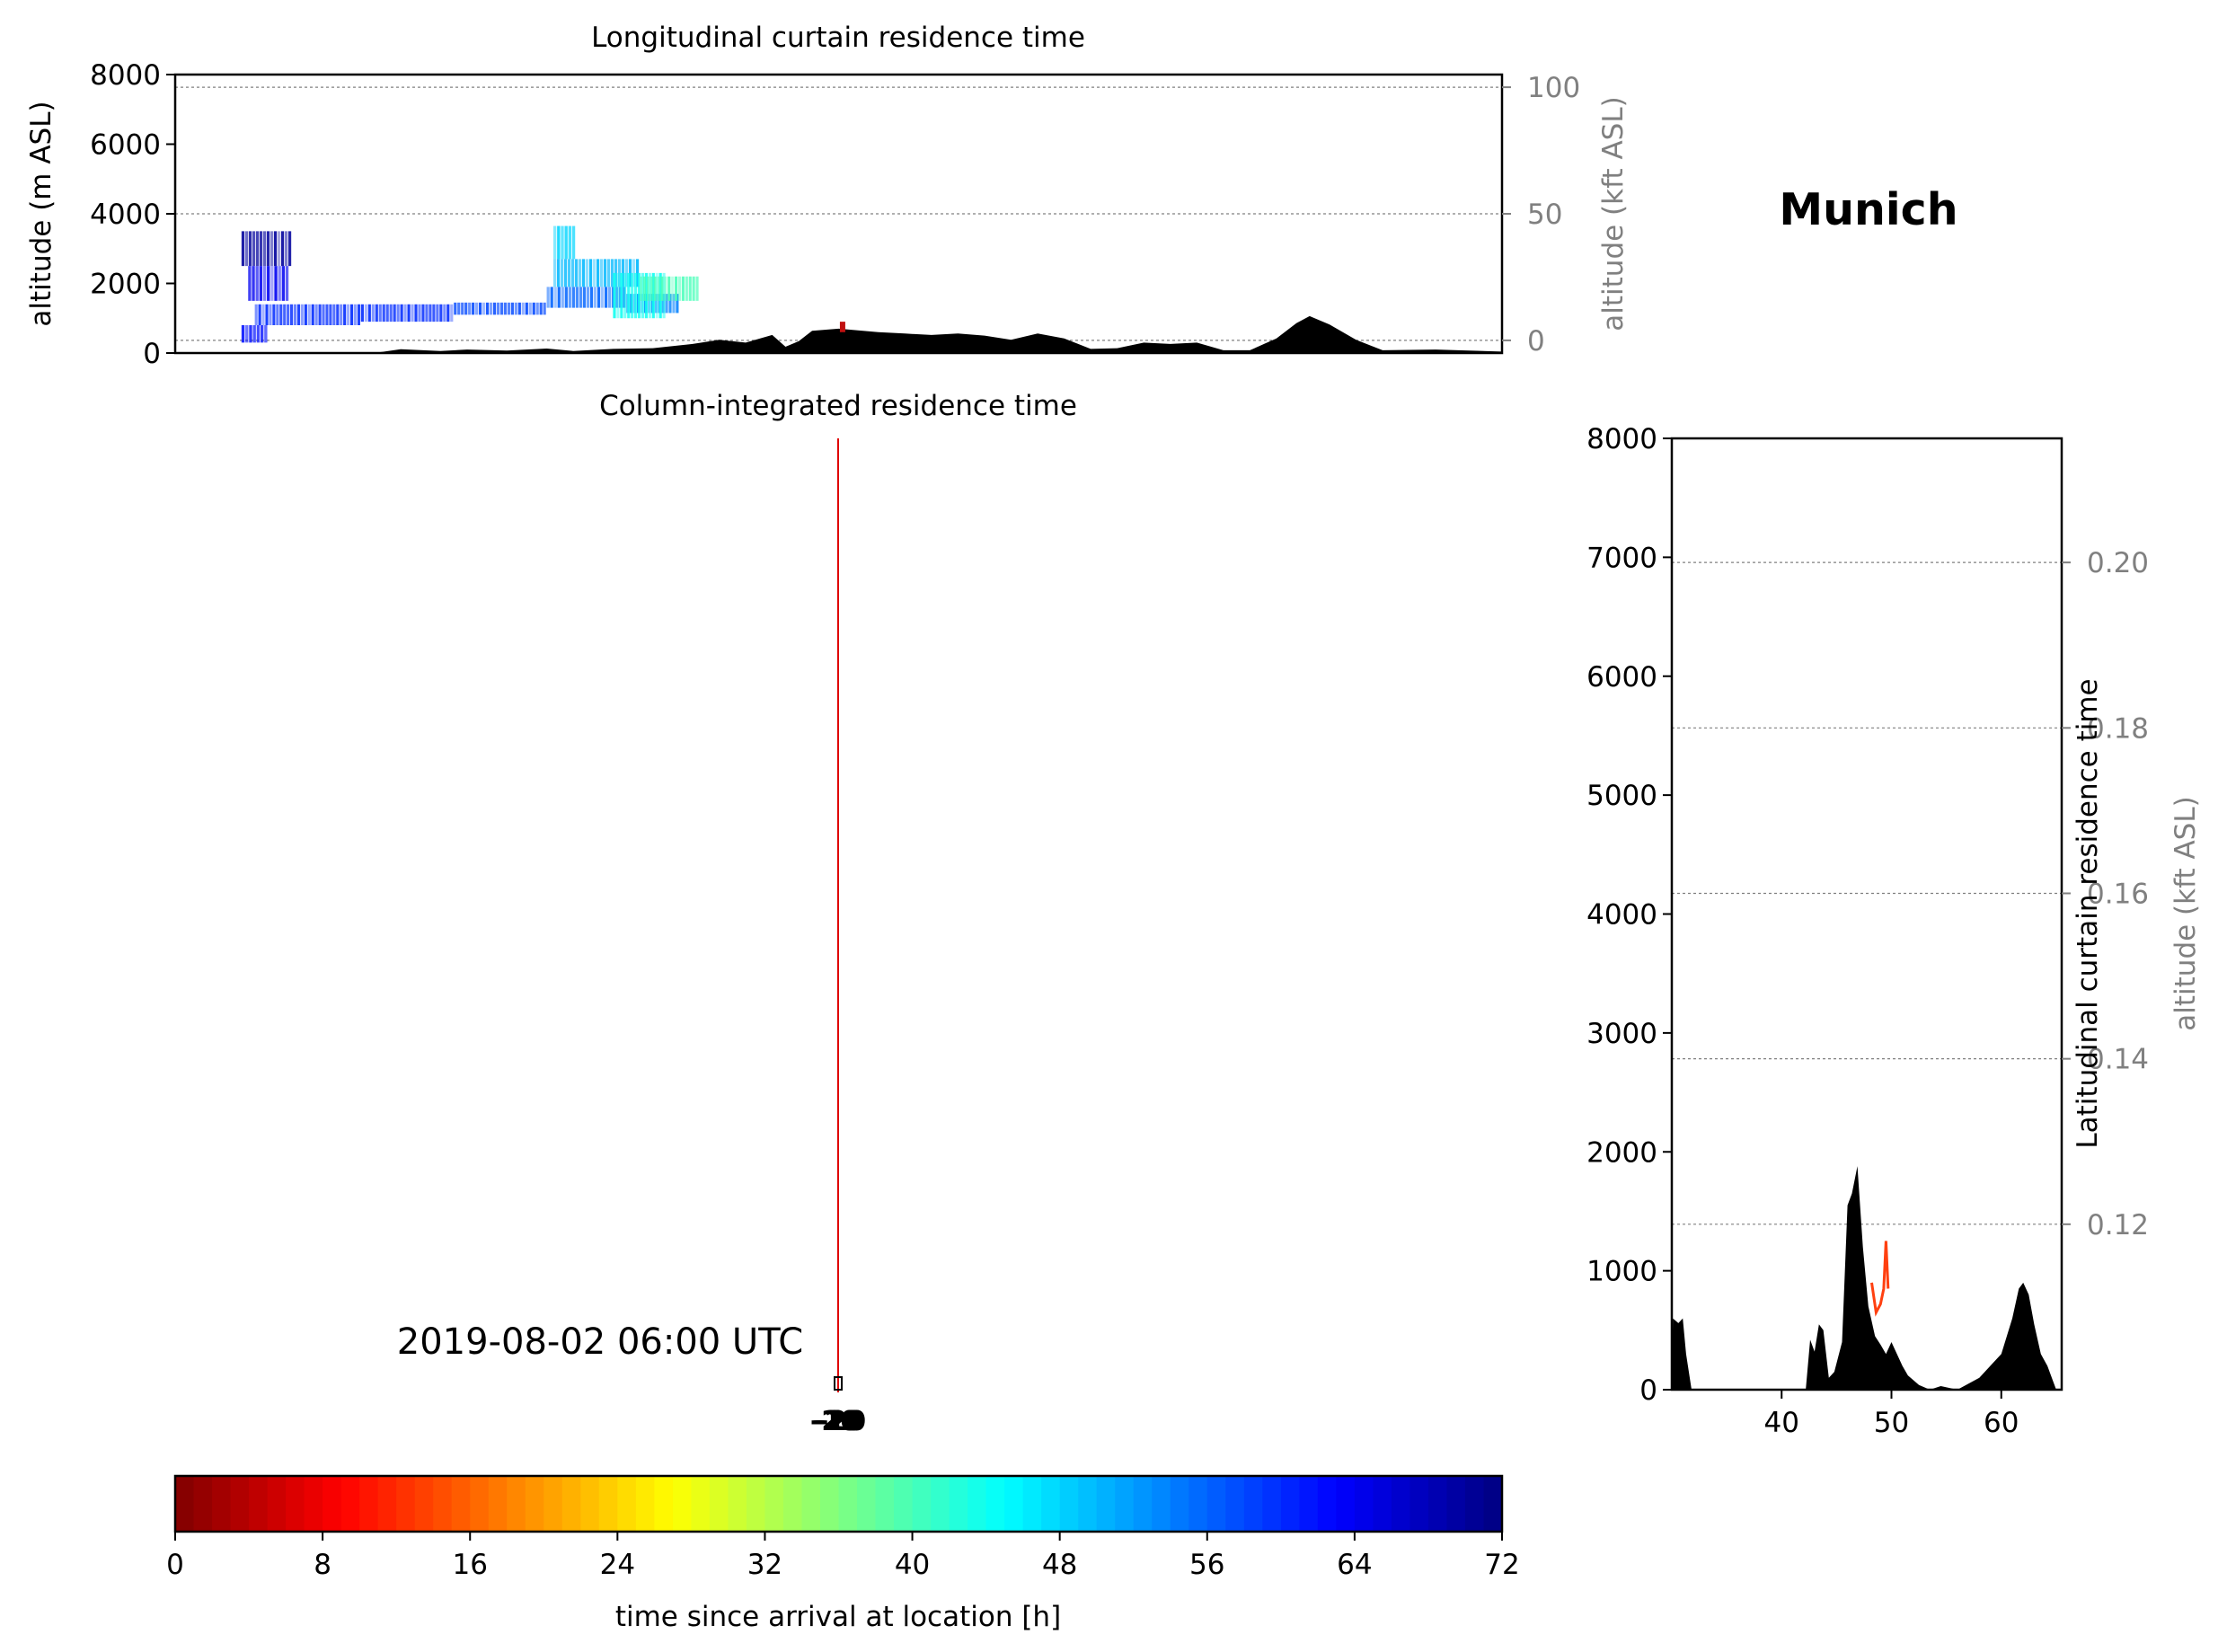 The height and width of the screenshot is (1652, 2218). What do you see at coordinates (2118, 894) in the screenshot?
I see `tick-label: 0.16` at bounding box center [2118, 894].